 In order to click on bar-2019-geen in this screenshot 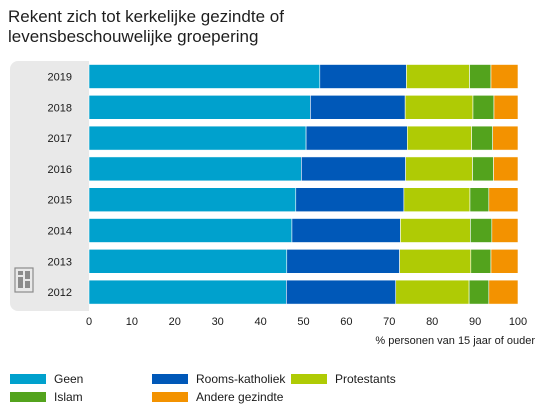, I will do `click(204, 76)`.